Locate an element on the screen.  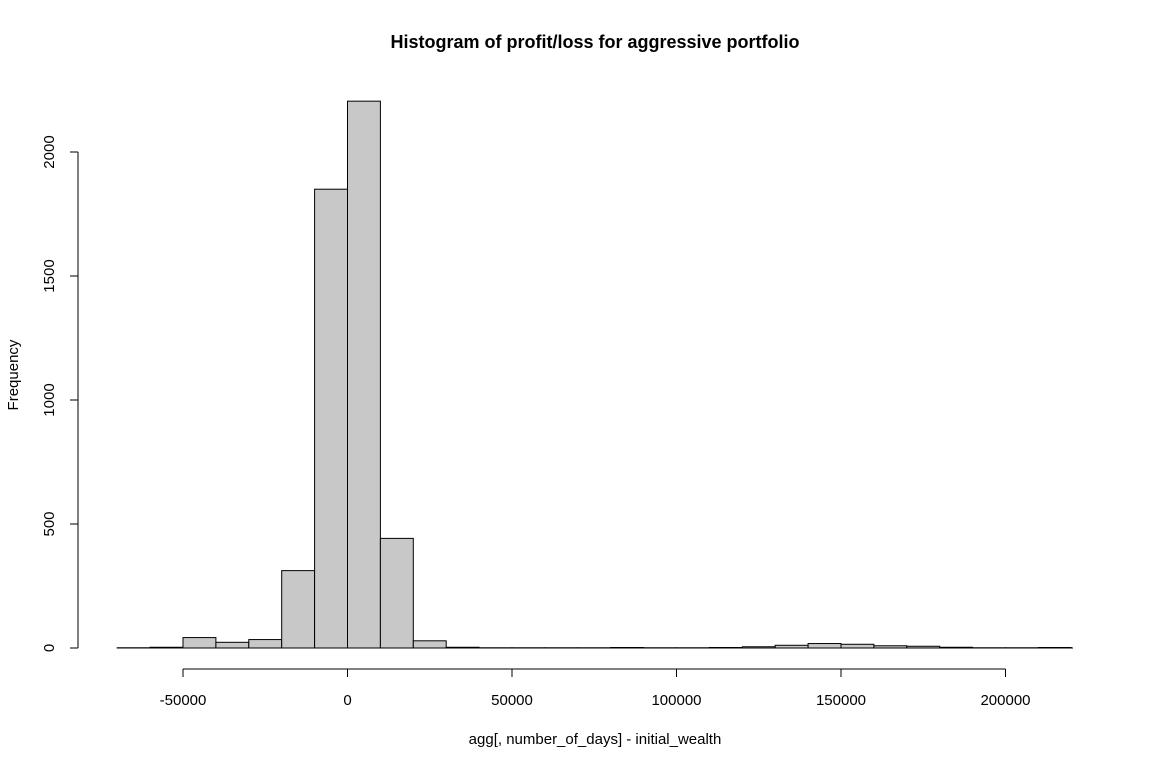
x-tick-label: 150000 is located at coordinates (841, 700).